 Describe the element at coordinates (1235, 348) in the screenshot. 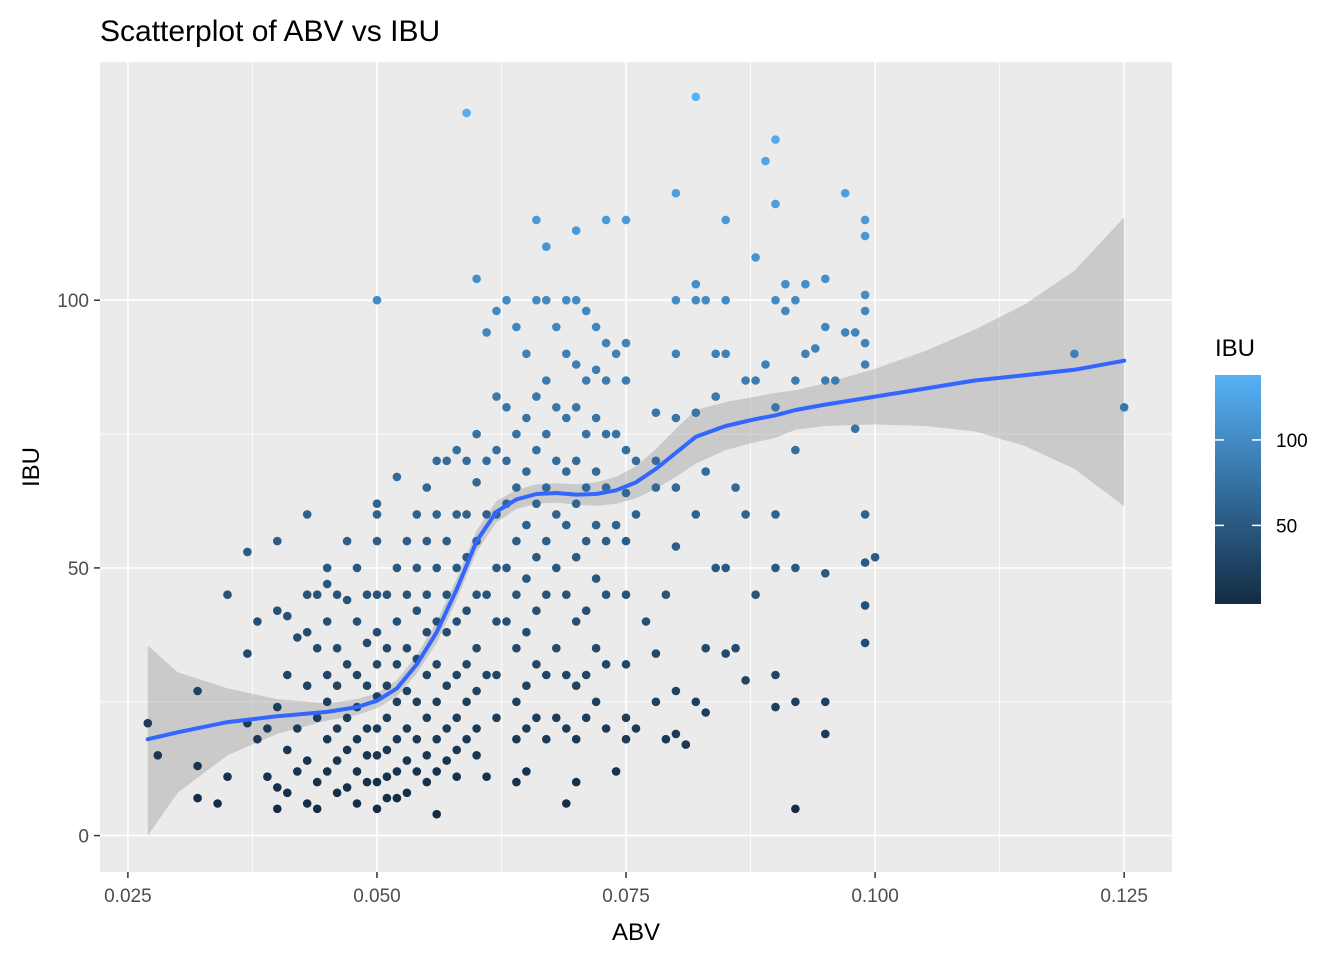

I see `legend-title: IBU` at that location.